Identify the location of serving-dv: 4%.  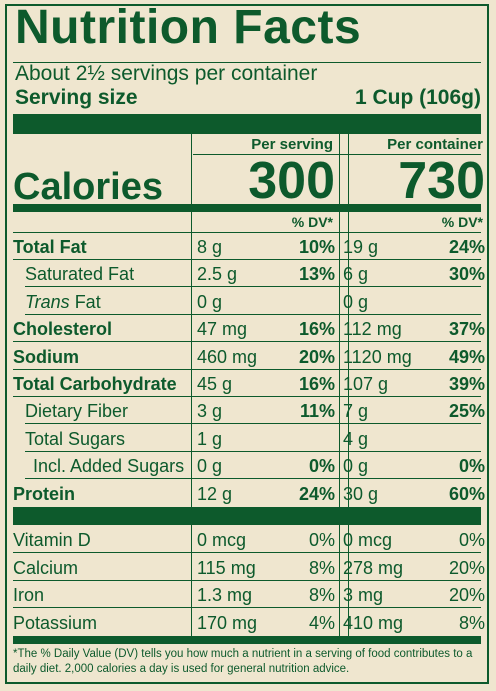
(321, 622).